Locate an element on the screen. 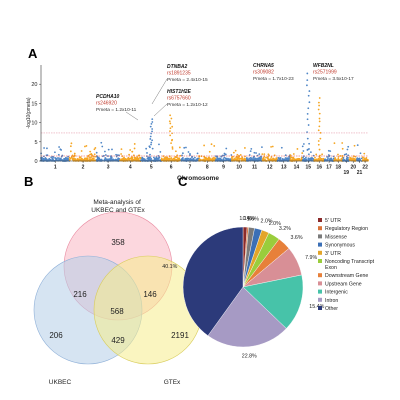 The height and width of the screenshot is (400, 400). pie-slice-label: 1.6% is located at coordinates (253, 220).